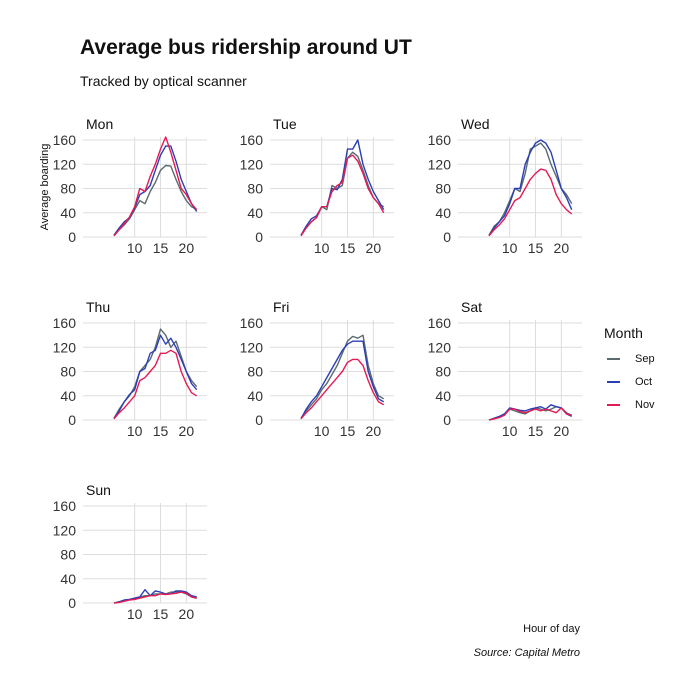  Describe the element at coordinates (613, 382) in the screenshot. I see `legend-key-oct` at that location.